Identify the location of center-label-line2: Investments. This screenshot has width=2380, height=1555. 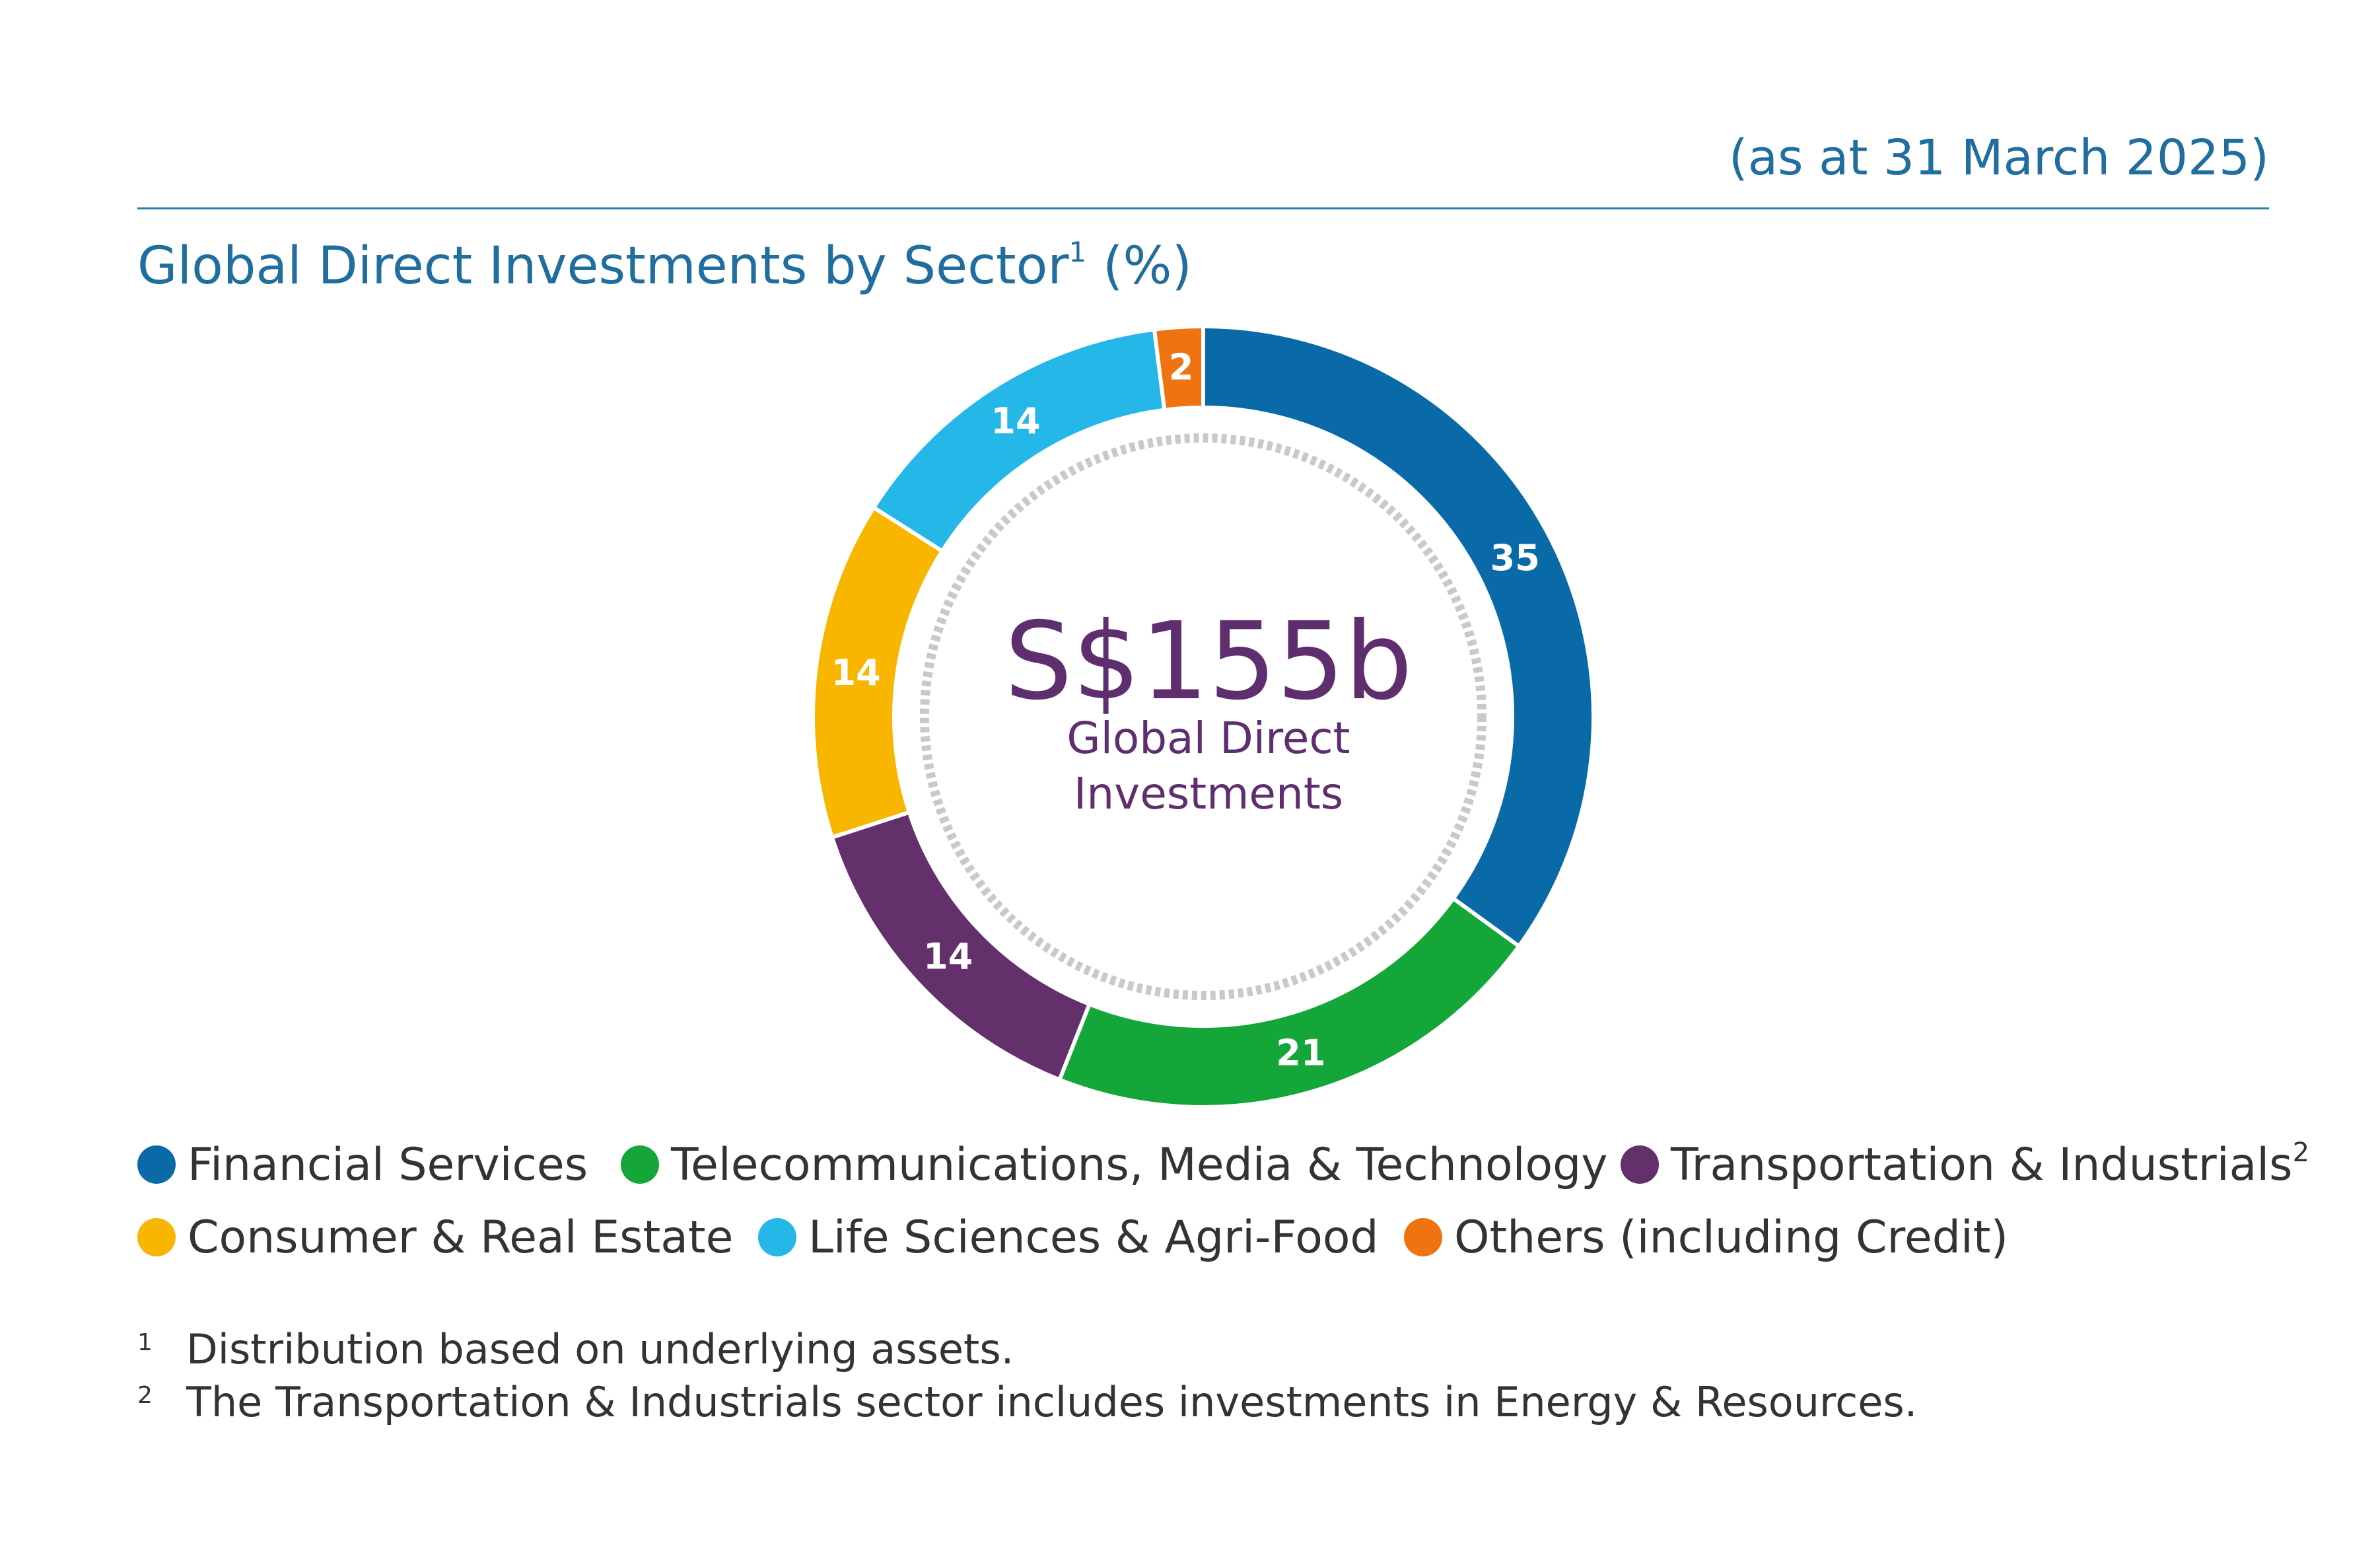
(1208, 793).